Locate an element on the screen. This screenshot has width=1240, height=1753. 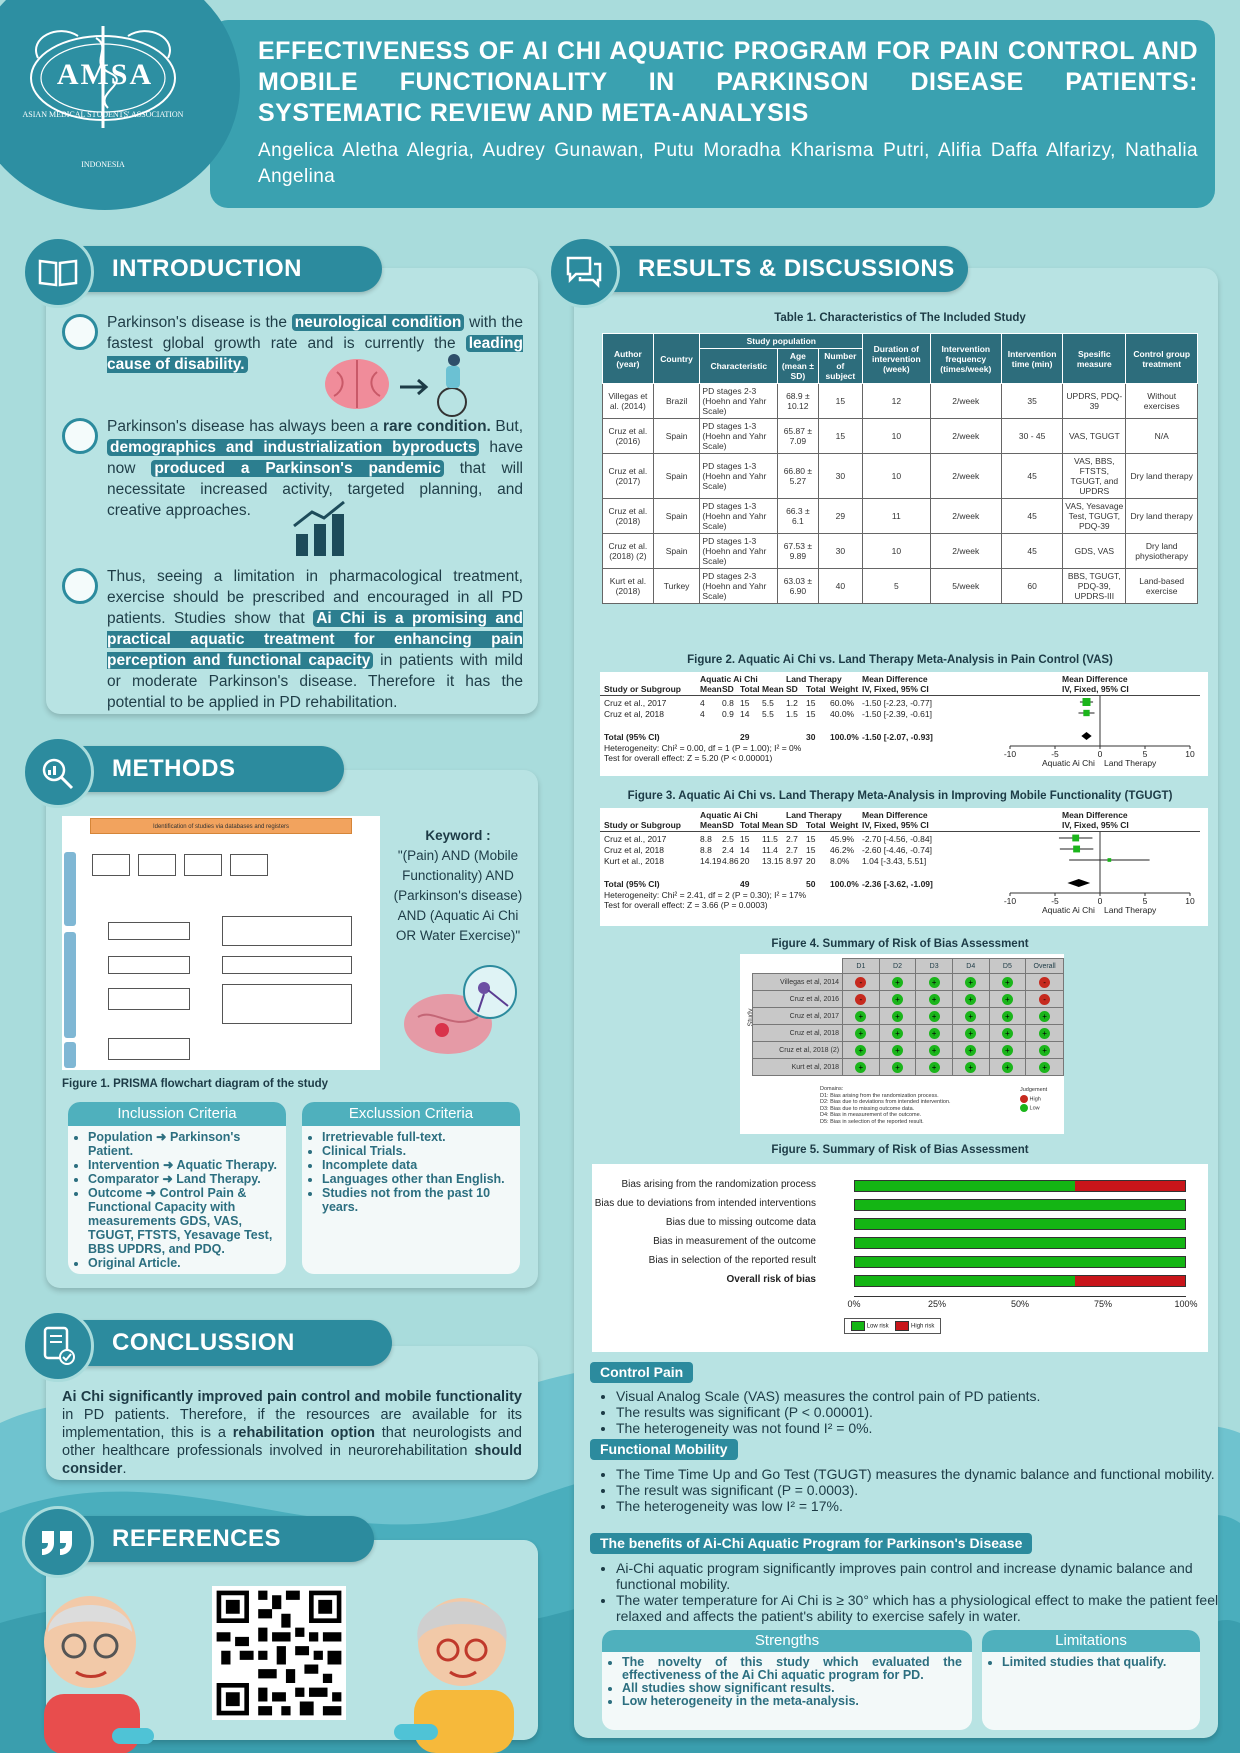
table-header: Intervention time (min) is located at coordinates (1032, 358).